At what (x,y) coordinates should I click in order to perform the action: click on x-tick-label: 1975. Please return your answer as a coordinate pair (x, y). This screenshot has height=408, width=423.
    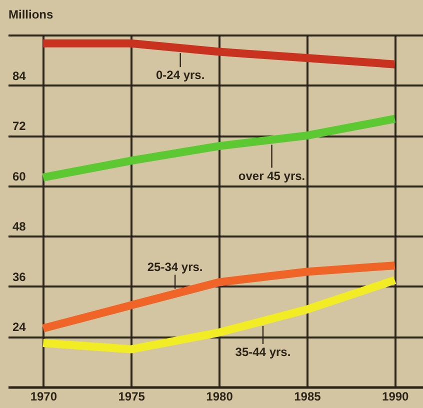
    Looking at the image, I should click on (132, 397).